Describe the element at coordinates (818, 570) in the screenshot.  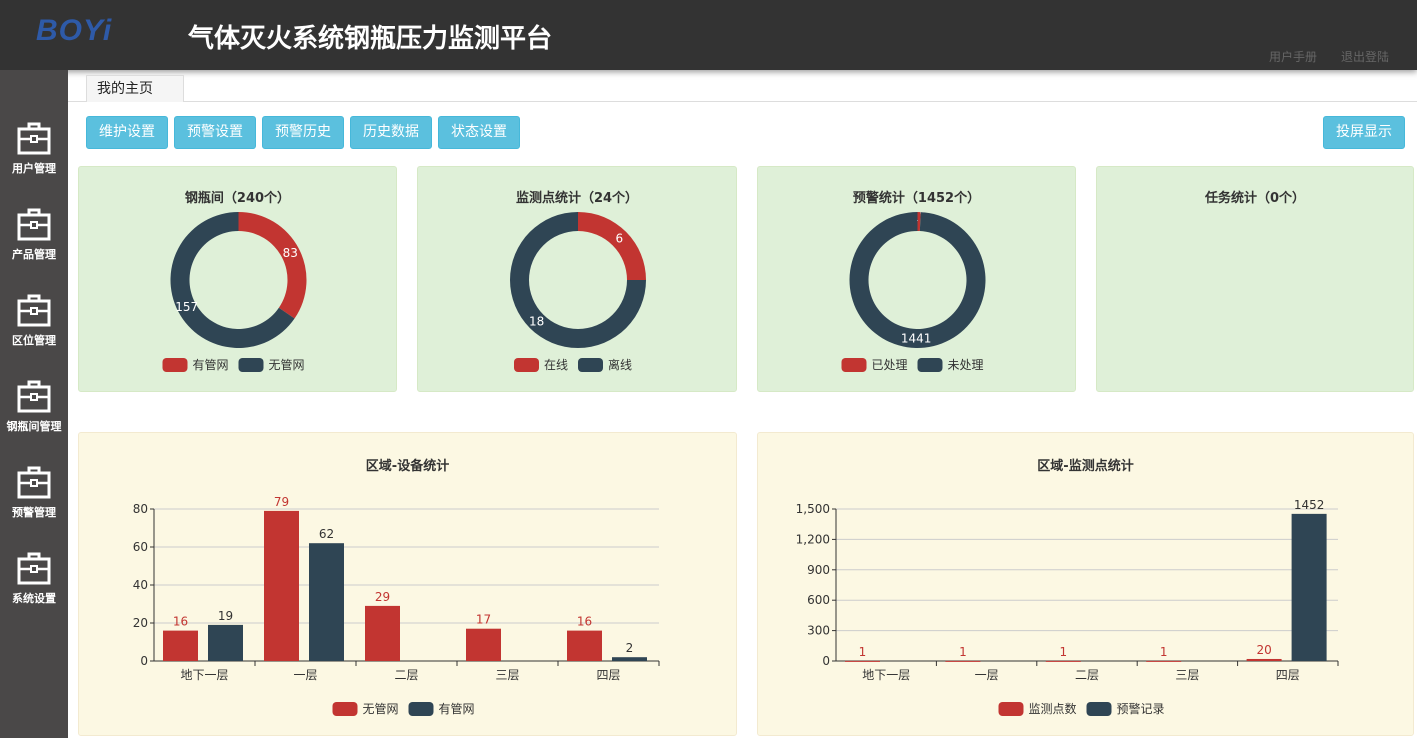
I see `y-tick-label: 900` at that location.